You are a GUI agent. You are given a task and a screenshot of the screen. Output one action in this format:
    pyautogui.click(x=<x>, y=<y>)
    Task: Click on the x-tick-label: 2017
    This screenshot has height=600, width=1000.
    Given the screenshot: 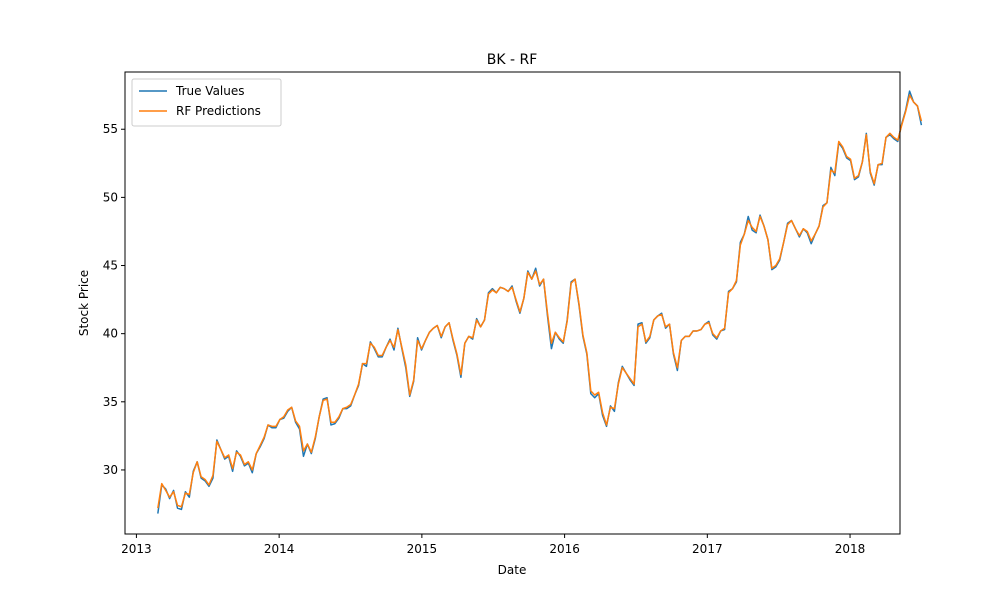 What is the action you would take?
    pyautogui.click(x=707, y=549)
    